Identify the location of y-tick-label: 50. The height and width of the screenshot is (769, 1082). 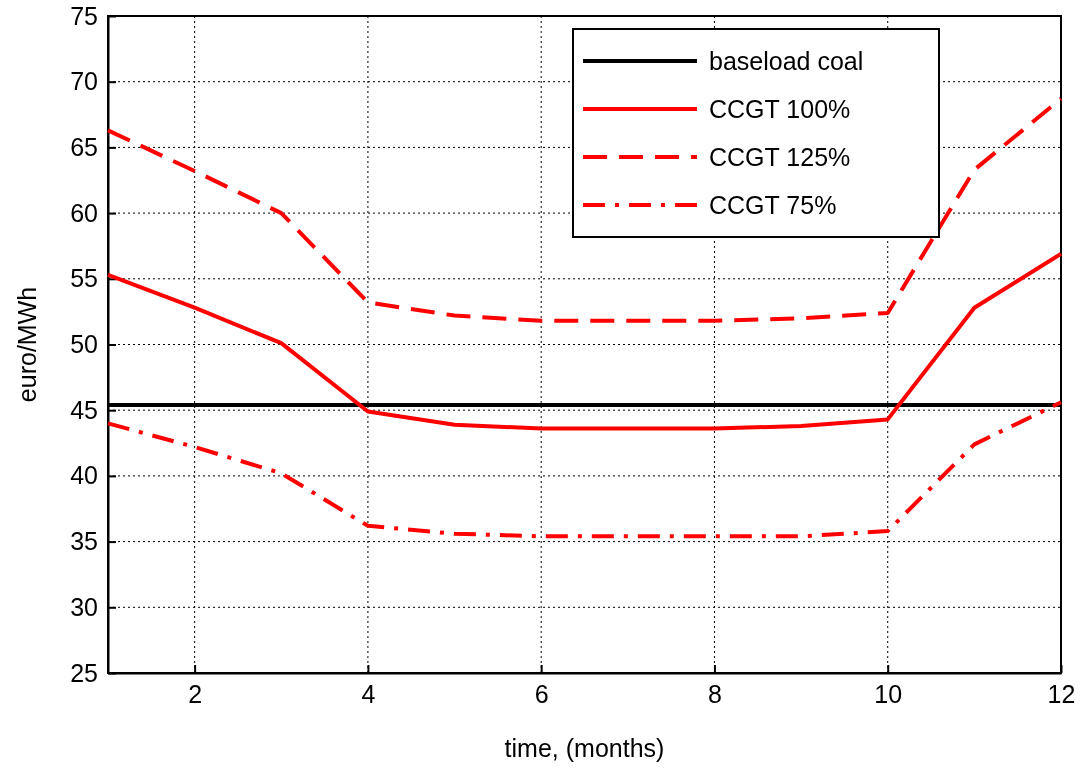
(84, 344).